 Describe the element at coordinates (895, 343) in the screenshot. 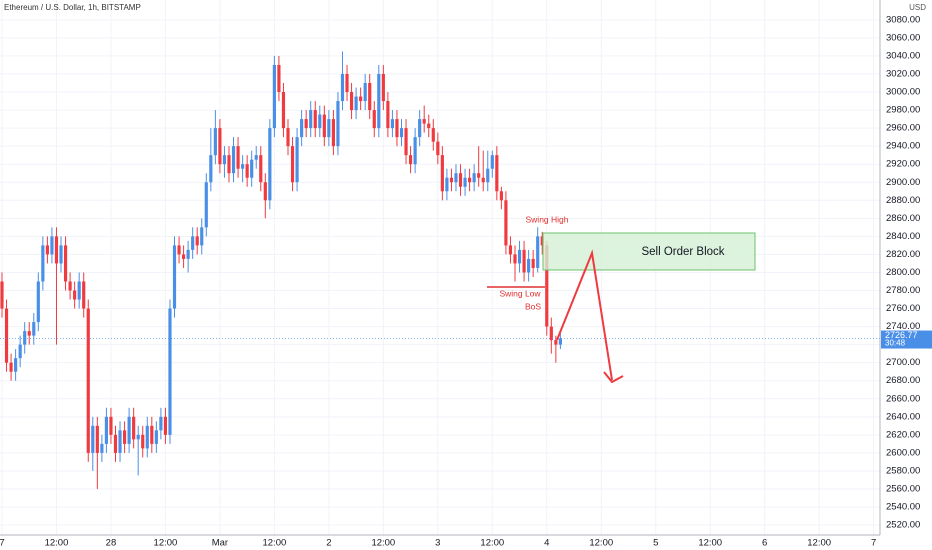

I see `countdown-label: 30:48` at that location.